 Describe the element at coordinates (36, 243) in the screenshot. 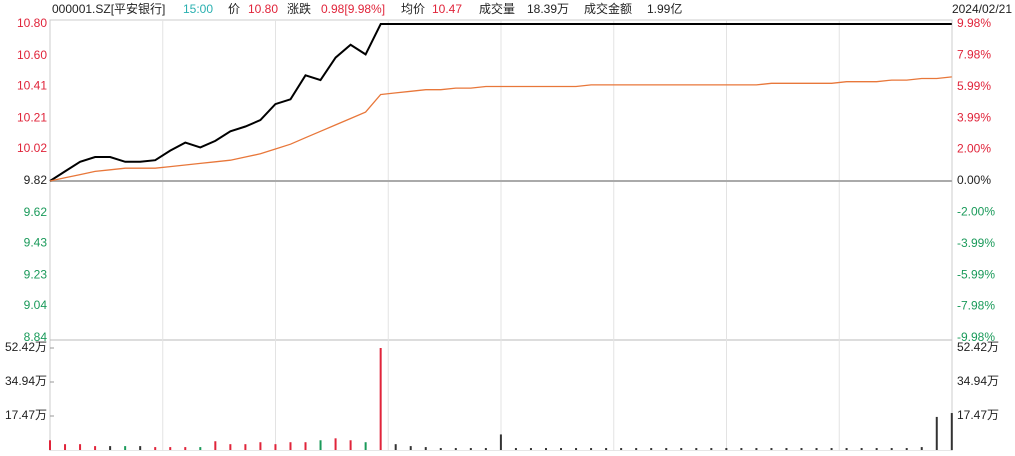

I see `y-tick-label: 9.43` at that location.